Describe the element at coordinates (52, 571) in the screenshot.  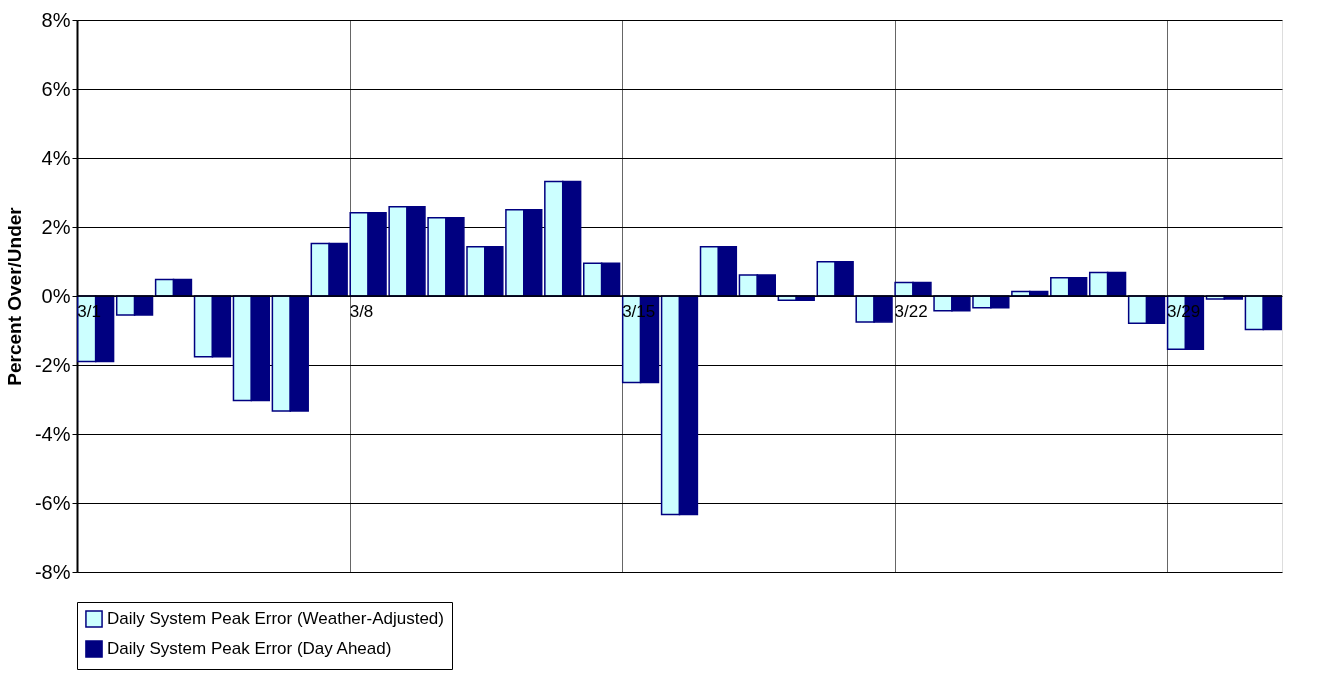
I see `y-tick-label: -8%` at that location.